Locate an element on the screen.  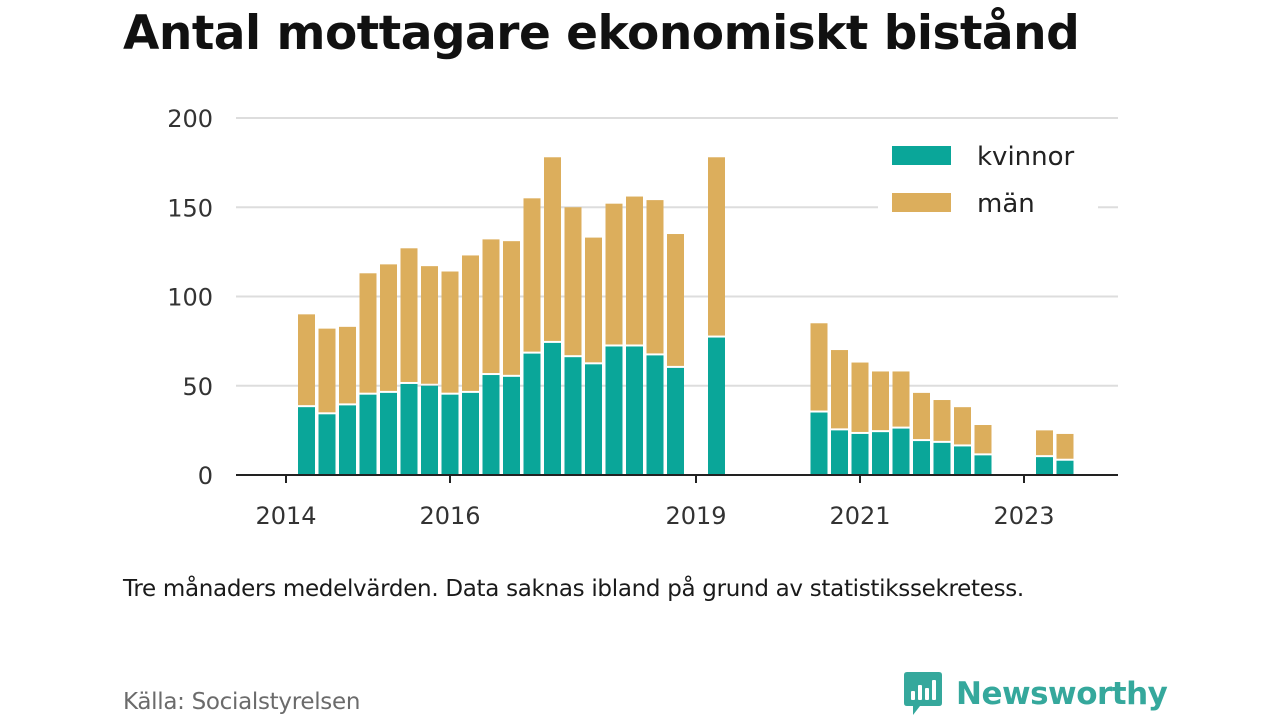
brand-name: Newsworthy is located at coordinates (1062, 694).